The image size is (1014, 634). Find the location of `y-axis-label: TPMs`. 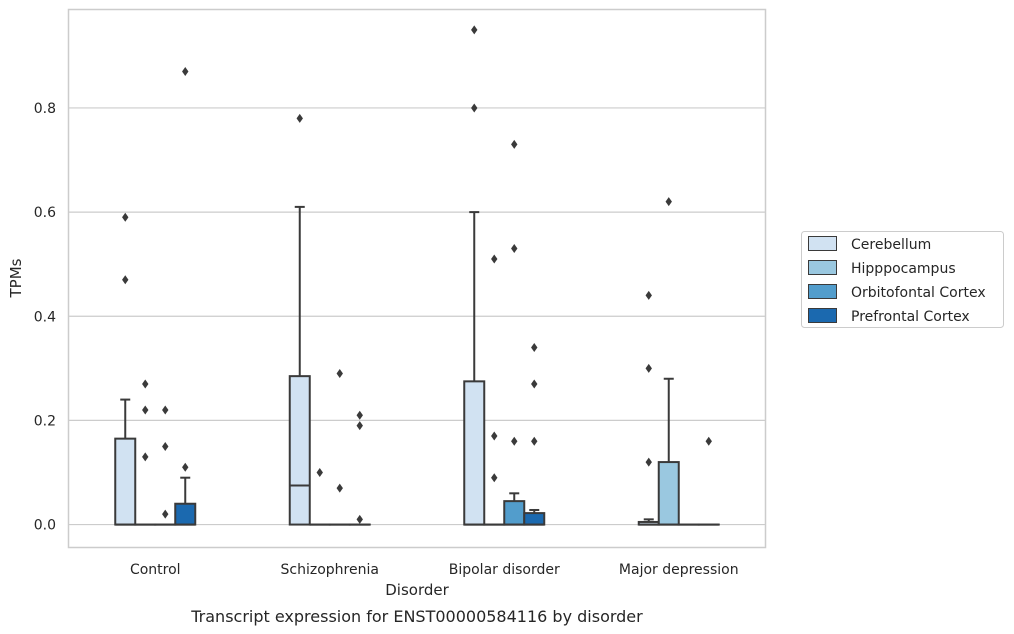

y-axis-label: TPMs is located at coordinates (16, 278).